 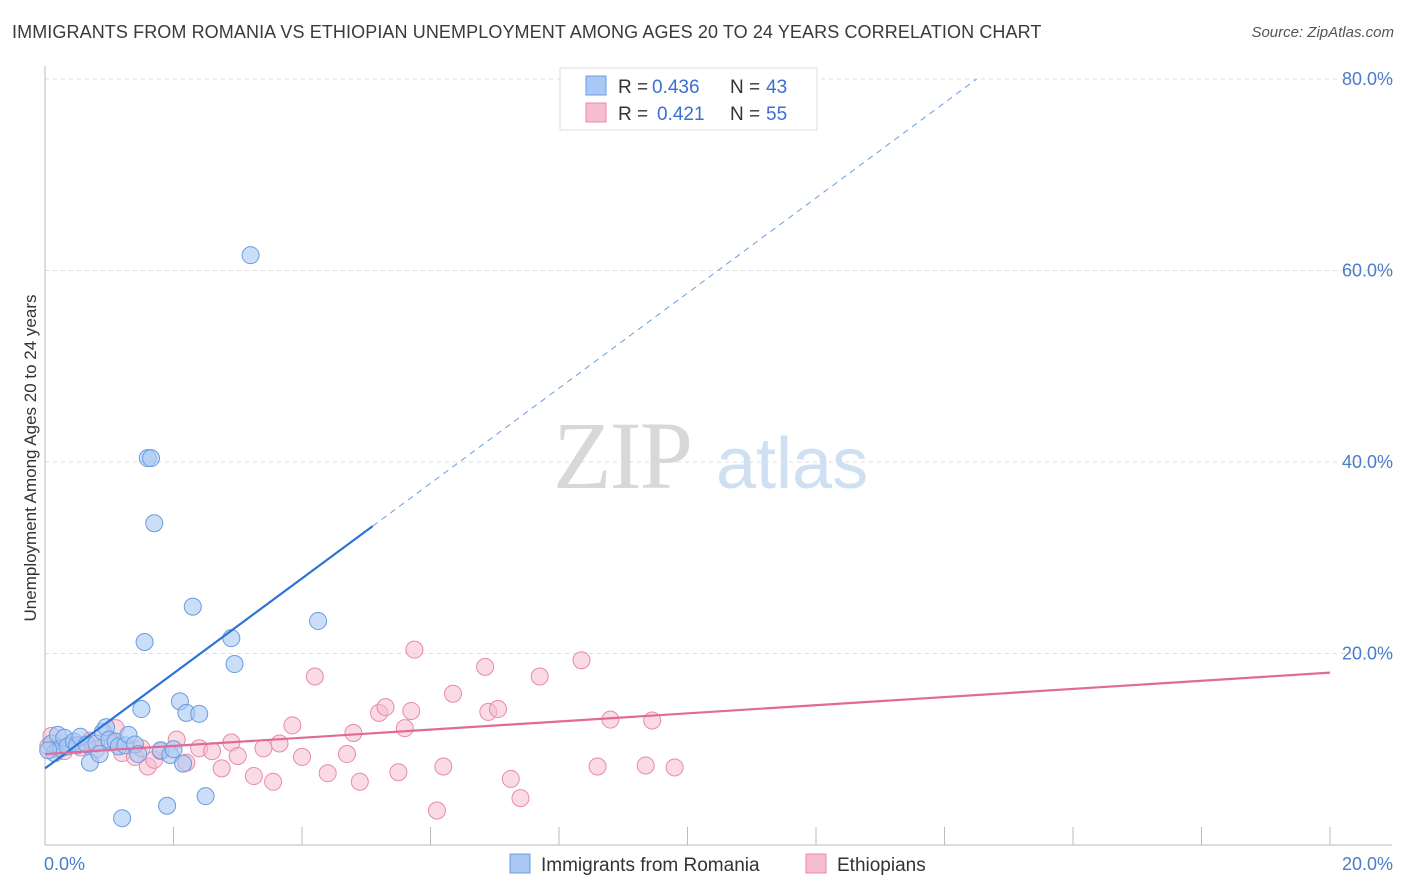 I want to click on ethiopians-points, so click(x=361, y=730).